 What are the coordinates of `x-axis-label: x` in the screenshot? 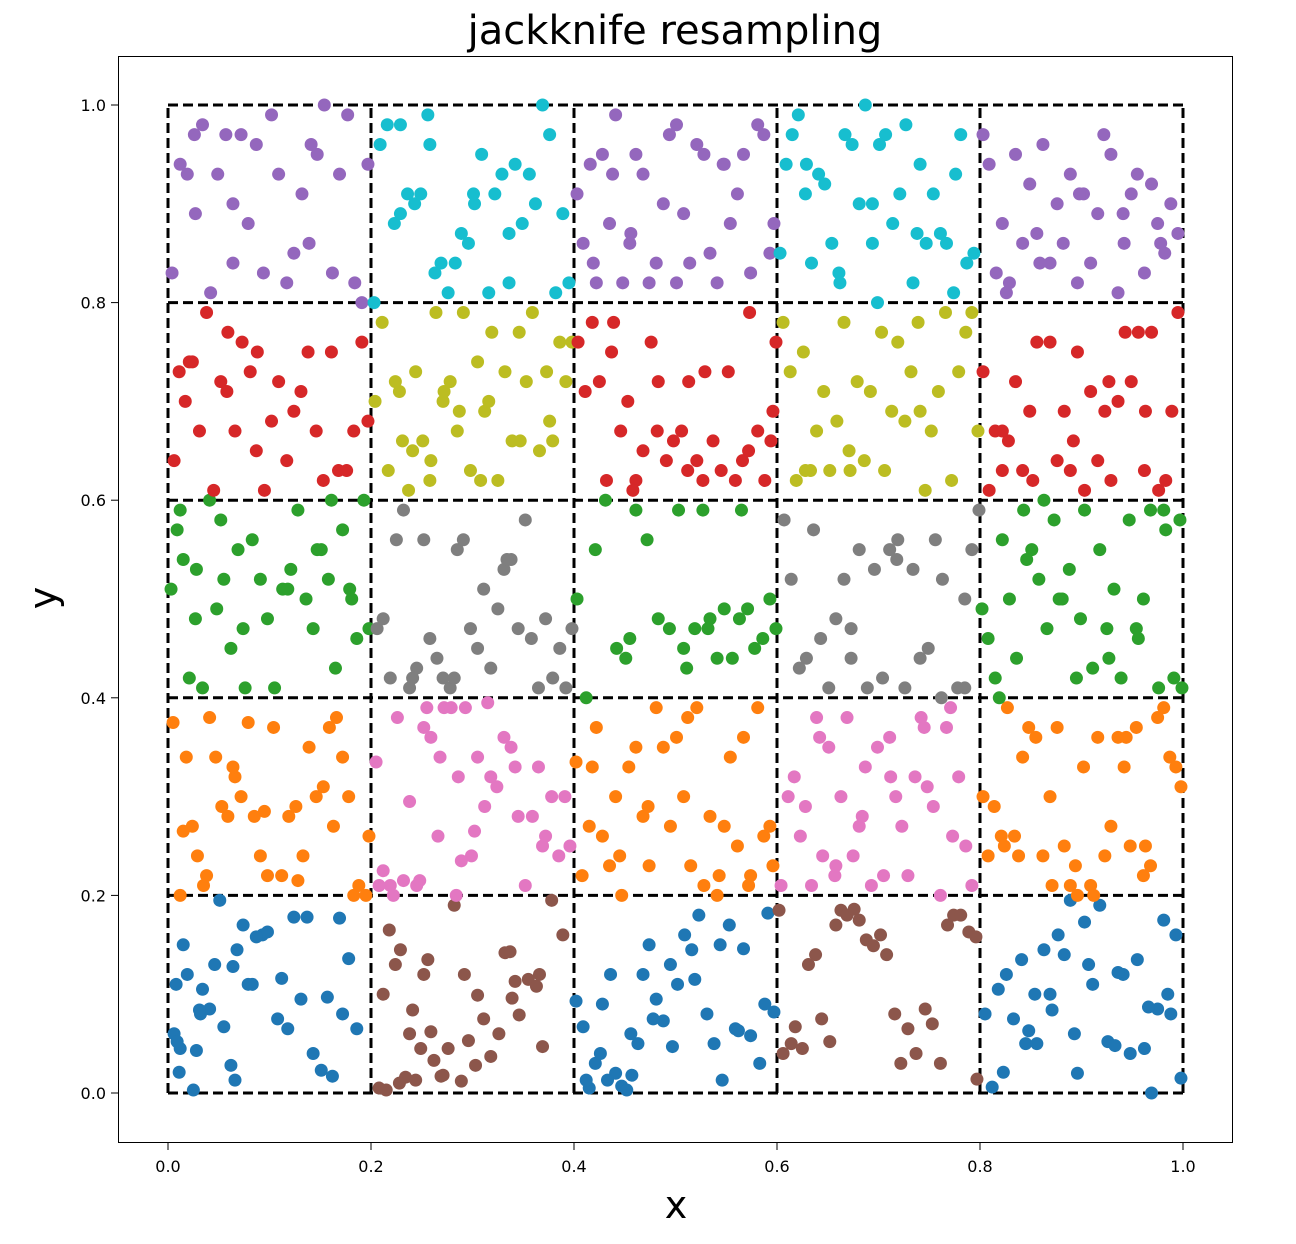 It's located at (676, 1205).